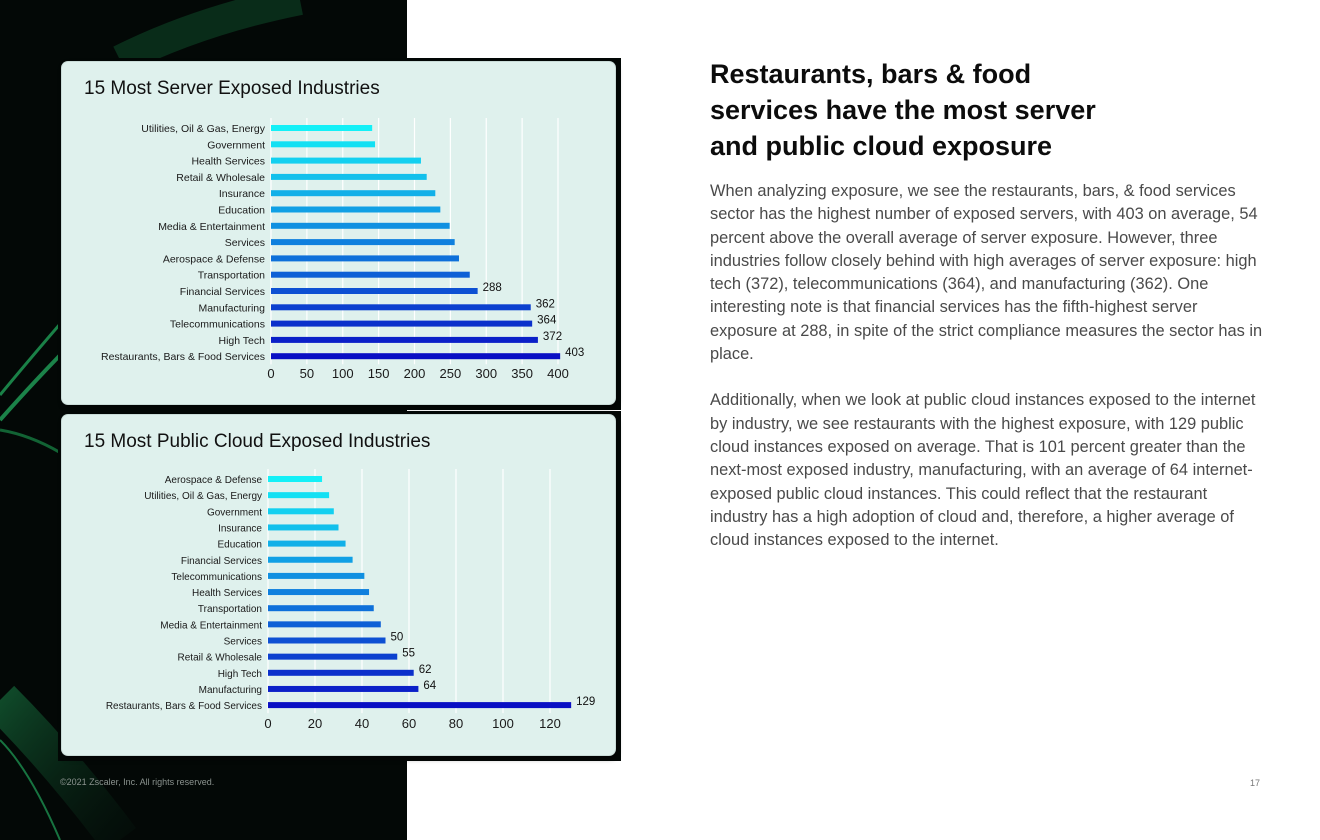 The image size is (1320, 840). I want to click on x-tick-label: 20, so click(315, 723).